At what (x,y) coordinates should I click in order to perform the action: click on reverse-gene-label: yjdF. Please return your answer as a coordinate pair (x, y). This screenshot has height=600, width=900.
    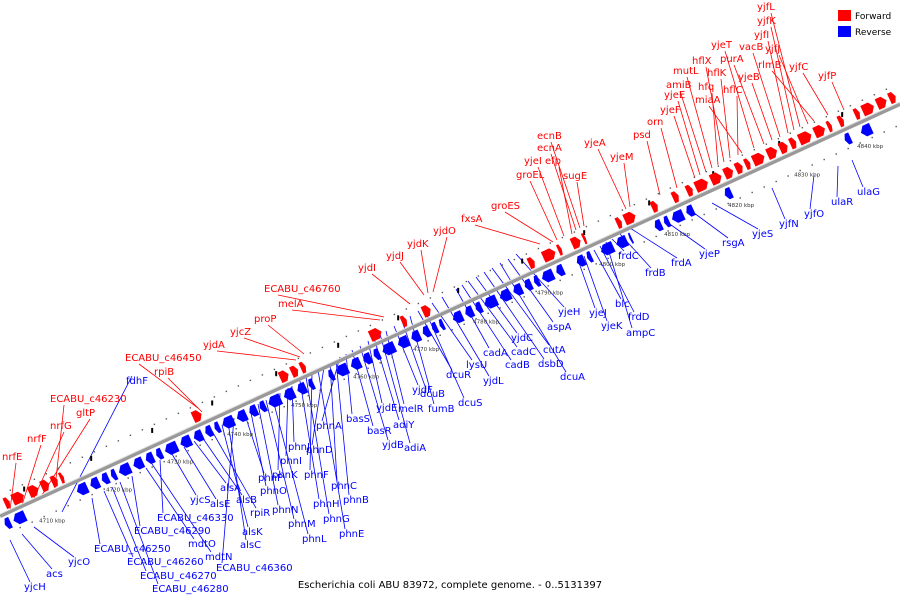
    Looking at the image, I should click on (422, 390).